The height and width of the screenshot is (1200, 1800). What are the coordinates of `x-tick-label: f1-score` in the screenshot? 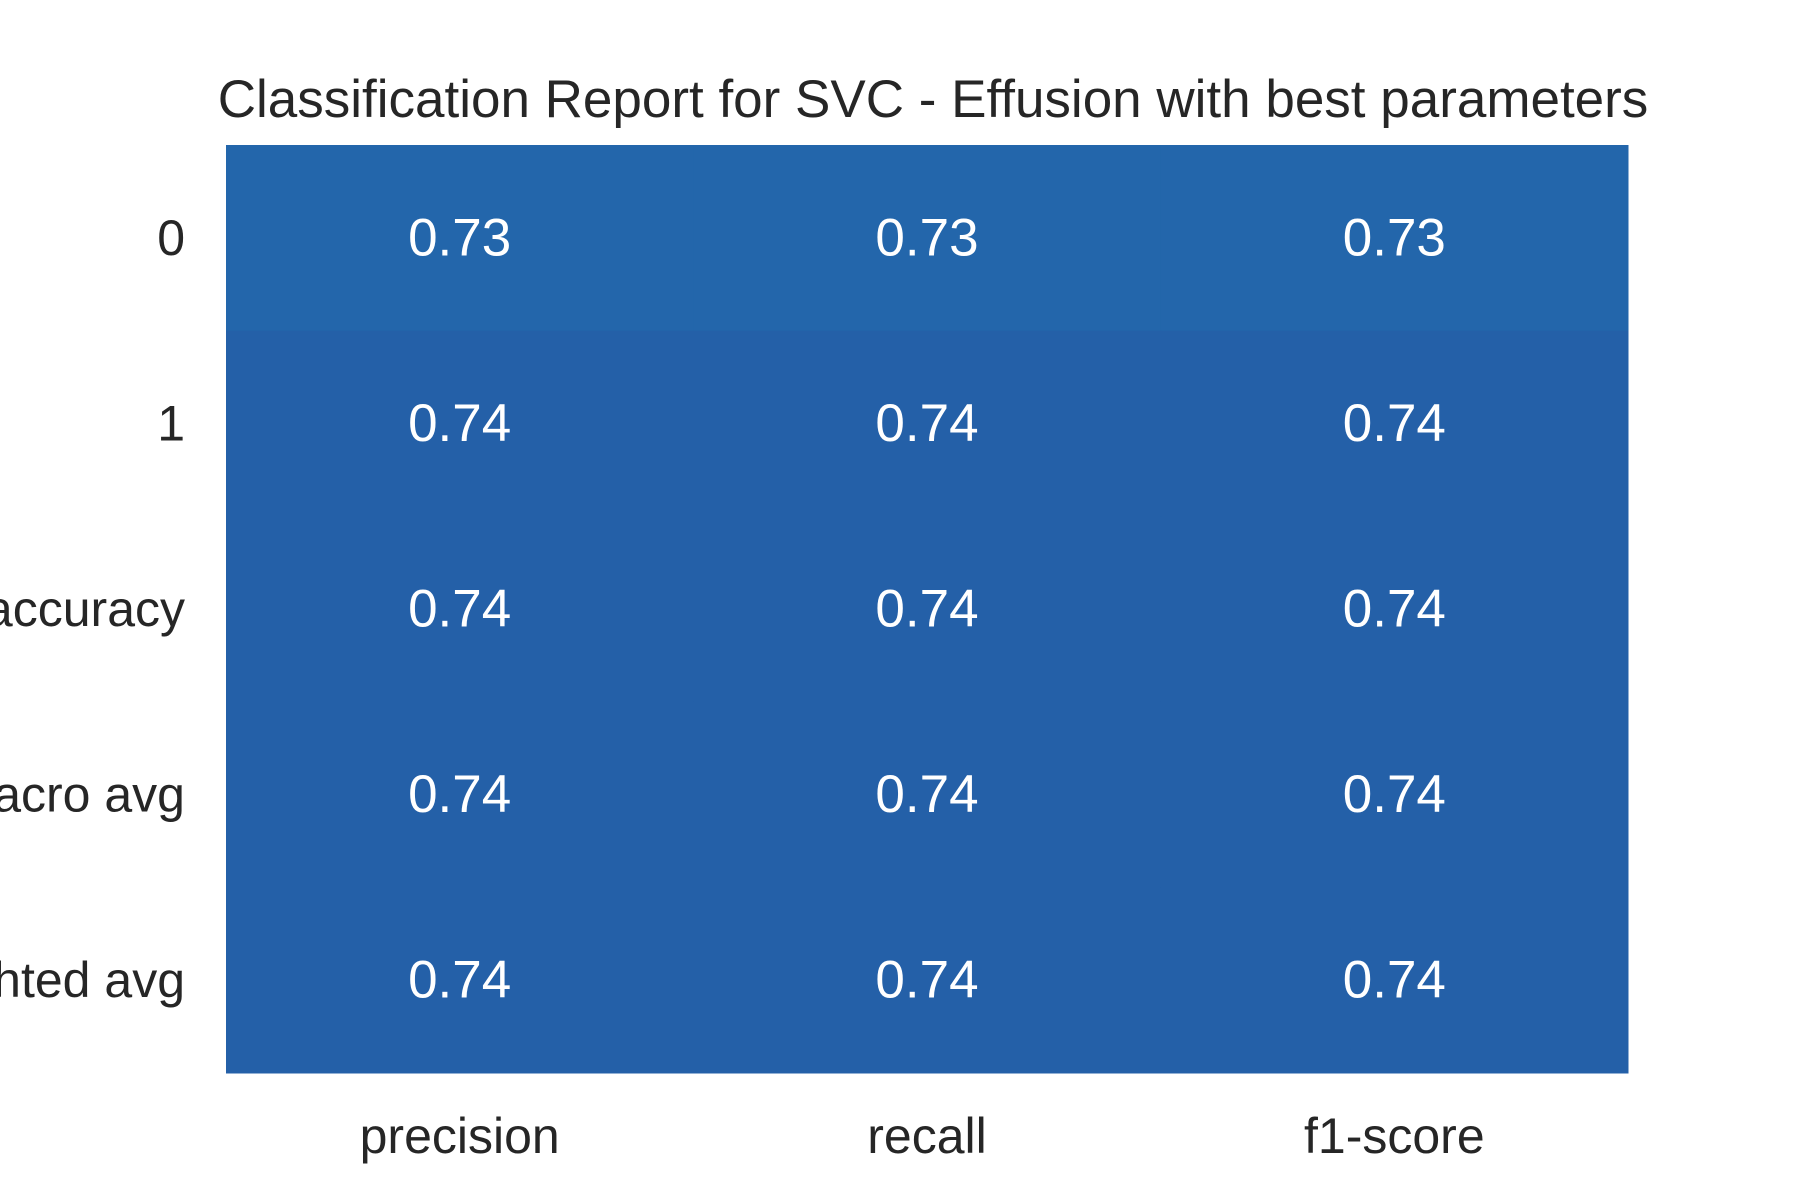 It's located at (1394, 1136).